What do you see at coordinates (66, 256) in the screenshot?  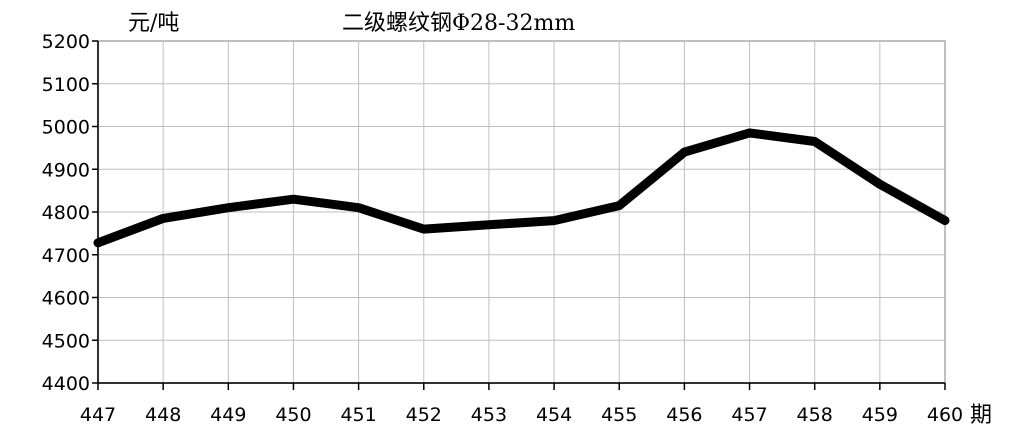 I see `y-tick-label: 4700` at bounding box center [66, 256].